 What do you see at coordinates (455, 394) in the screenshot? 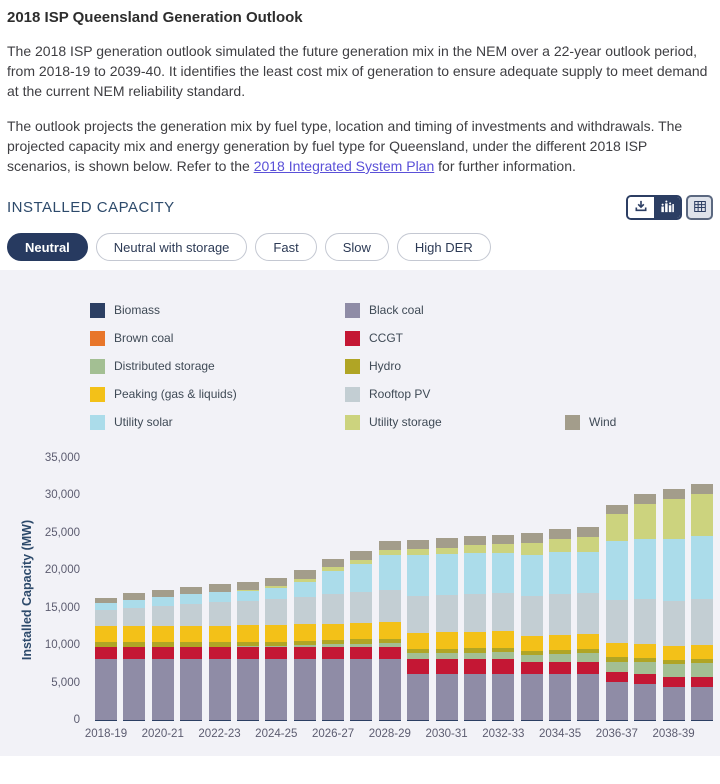
I see `legend-item-rooftop-pv: Rooftop PV` at bounding box center [455, 394].